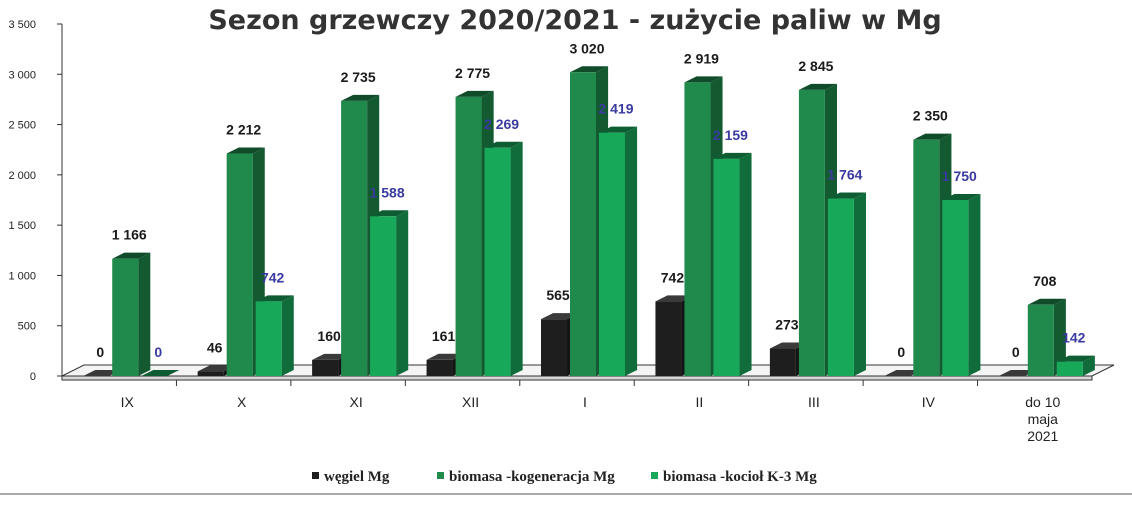 Image resolution: width=1132 pixels, height=509 pixels. I want to click on y-tick-label: 1 000, so click(22, 276).